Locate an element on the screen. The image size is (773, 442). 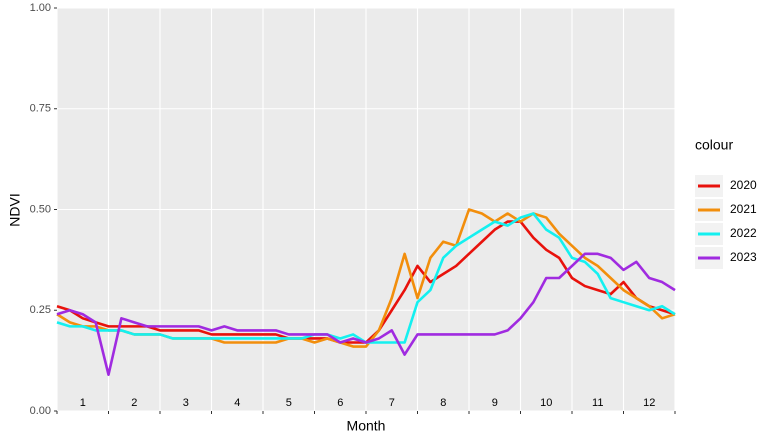
month-label: 8 is located at coordinates (443, 403).